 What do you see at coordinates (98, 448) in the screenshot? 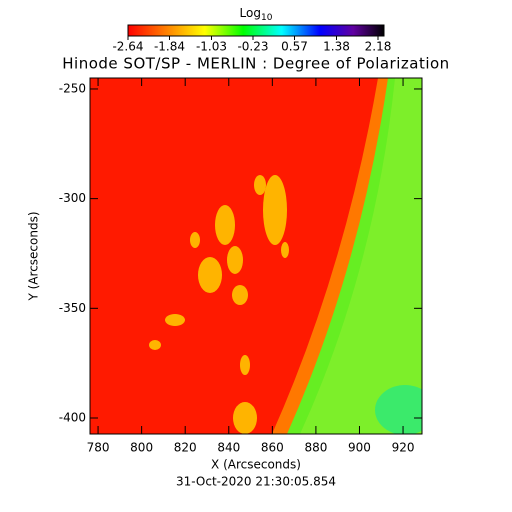
I see `x-tick-label: 780` at bounding box center [98, 448].